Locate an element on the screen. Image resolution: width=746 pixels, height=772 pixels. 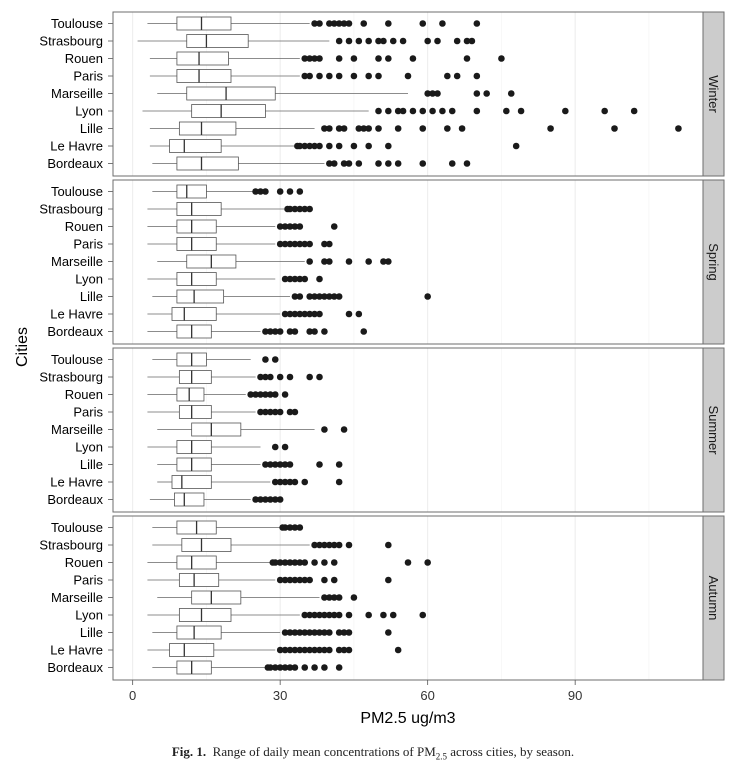
category-label: Lyon is located at coordinates (89, 447).